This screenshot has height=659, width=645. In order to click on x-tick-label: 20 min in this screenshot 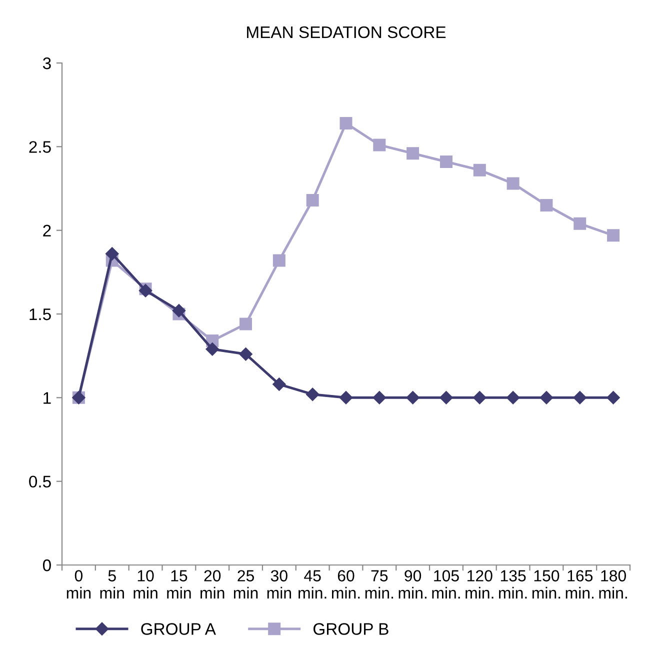, I will do `click(212, 584)`.